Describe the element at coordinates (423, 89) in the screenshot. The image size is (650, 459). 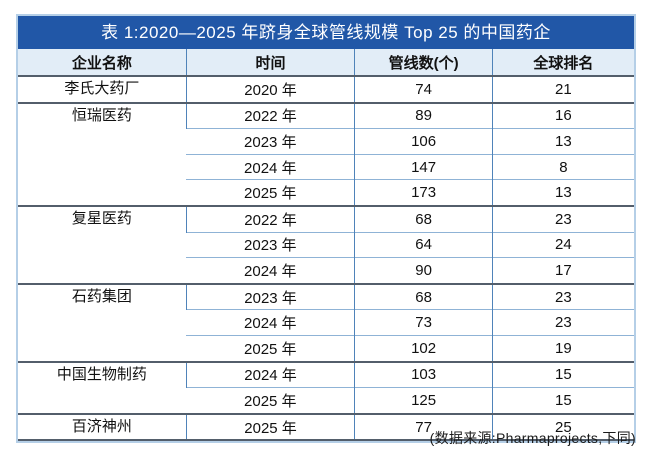
I see `pipeline-count-cell: 74` at that location.